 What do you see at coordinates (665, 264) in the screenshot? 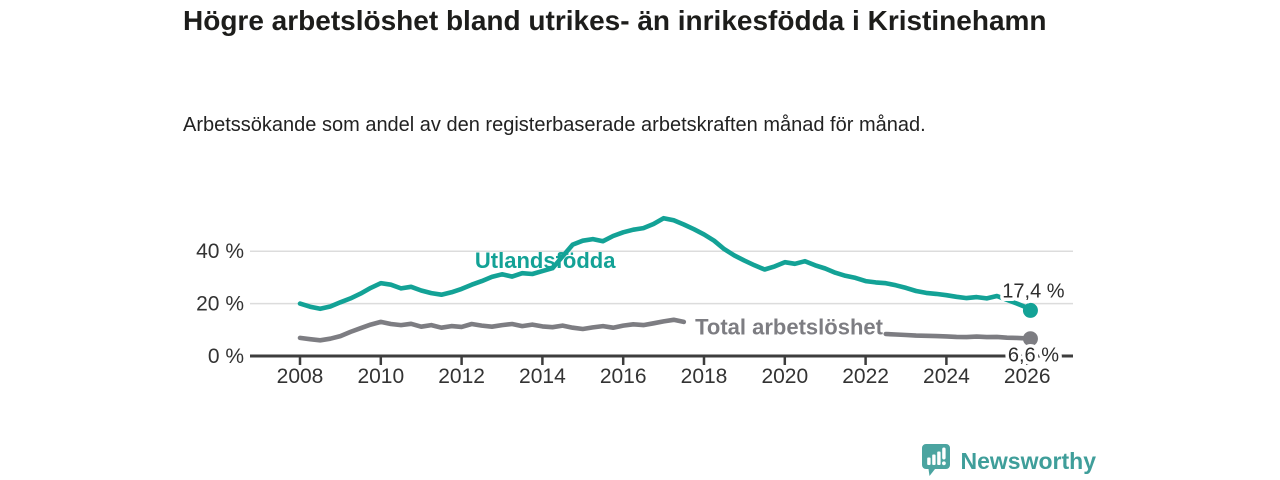
I see `series-line-utlandsf-dda` at bounding box center [665, 264].